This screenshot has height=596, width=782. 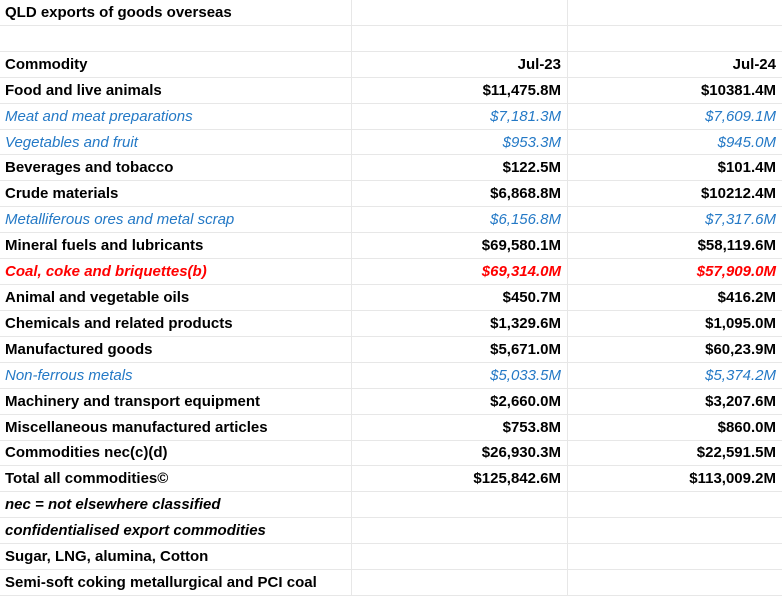 What do you see at coordinates (176, 349) in the screenshot?
I see `cell-commodity: Manufactured goods` at bounding box center [176, 349].